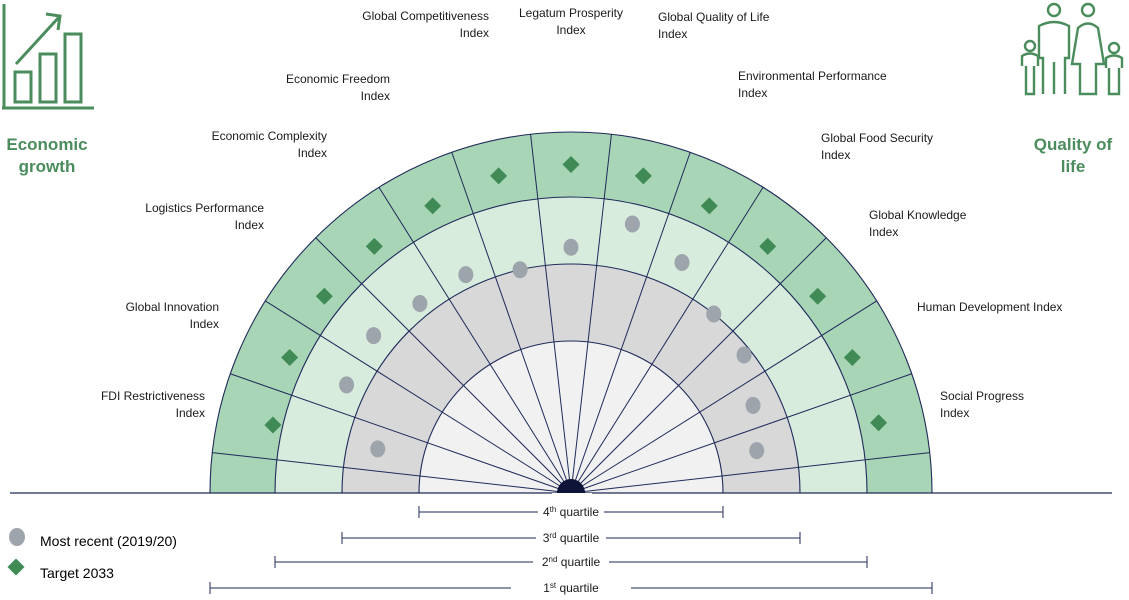  What do you see at coordinates (17, 537) in the screenshot?
I see `legend-recent-marker` at bounding box center [17, 537].